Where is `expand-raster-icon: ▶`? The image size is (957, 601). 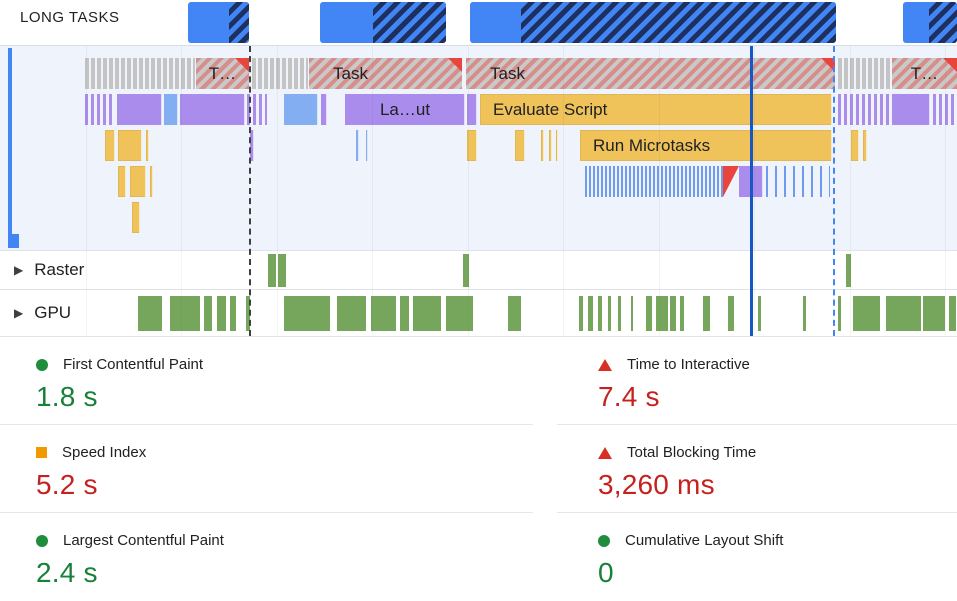 expand-raster-icon: ▶ is located at coordinates (19, 270).